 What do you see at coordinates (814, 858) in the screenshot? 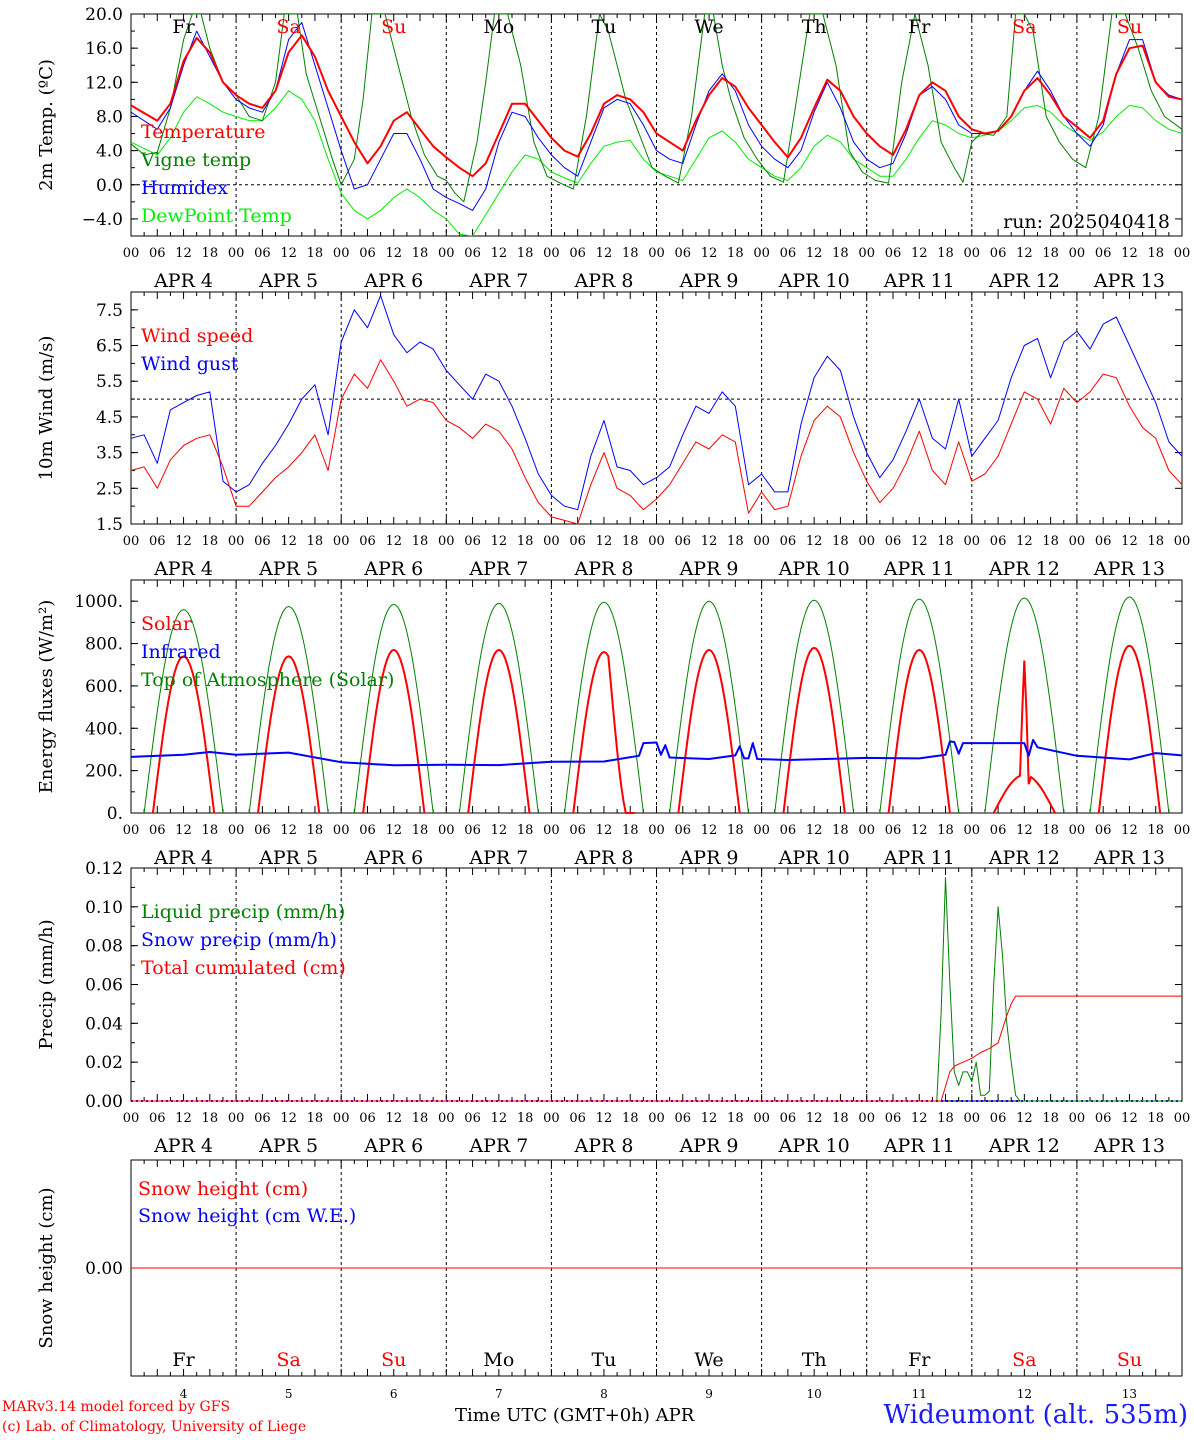
I see `date-label: APR 10` at bounding box center [814, 858].